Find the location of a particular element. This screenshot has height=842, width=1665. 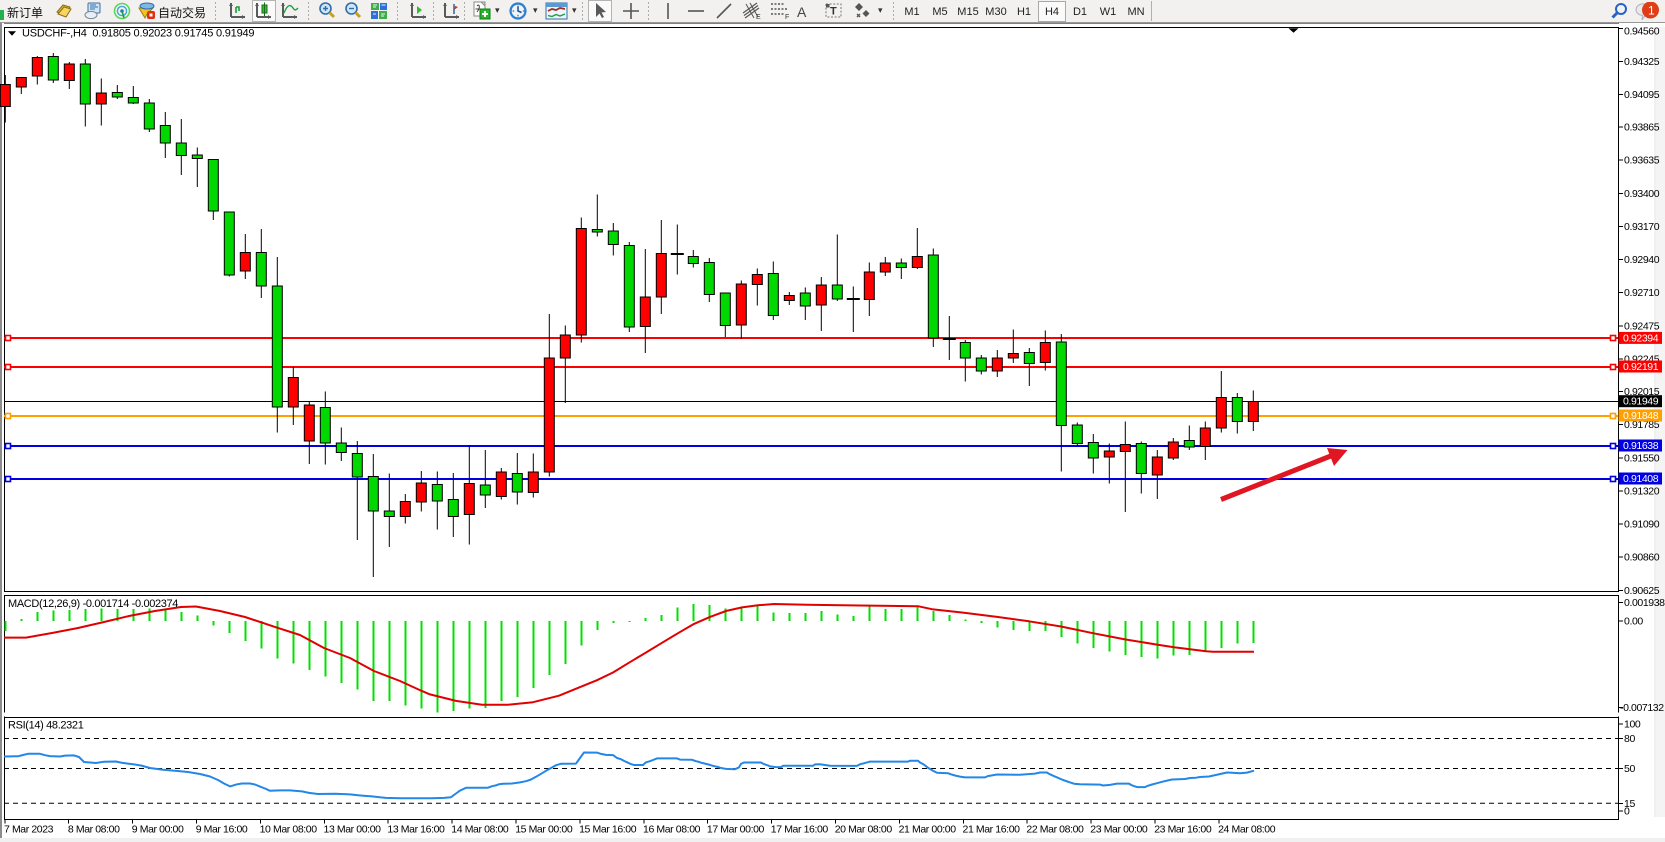

svg-text: 9 Mar 00:00 is located at coordinates (158, 830).